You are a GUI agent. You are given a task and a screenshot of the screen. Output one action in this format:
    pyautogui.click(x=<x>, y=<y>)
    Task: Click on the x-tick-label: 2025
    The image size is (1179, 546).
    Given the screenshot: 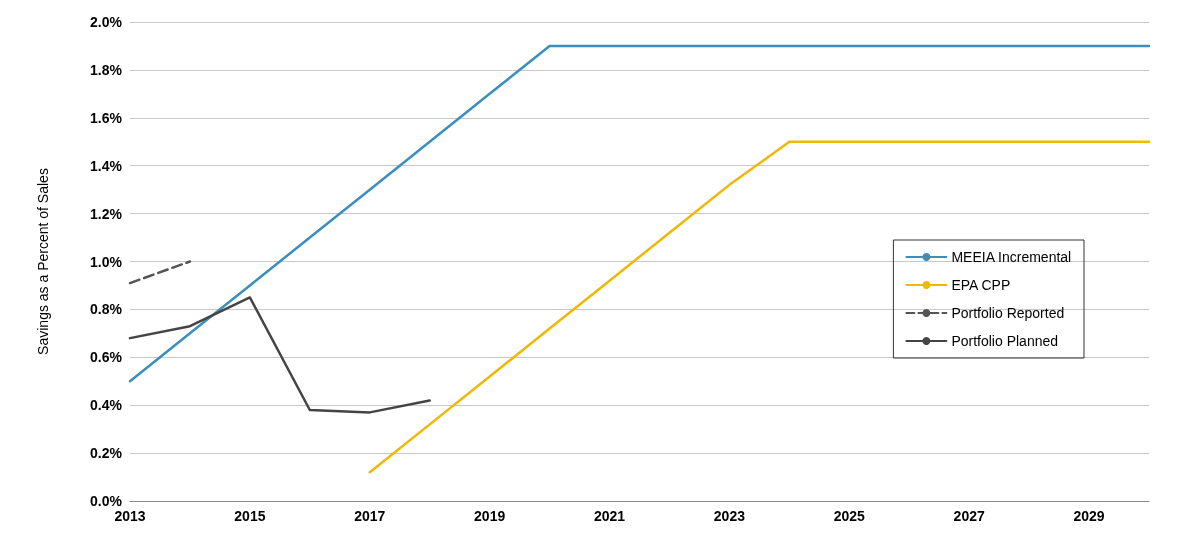 What is the action you would take?
    pyautogui.click(x=849, y=516)
    